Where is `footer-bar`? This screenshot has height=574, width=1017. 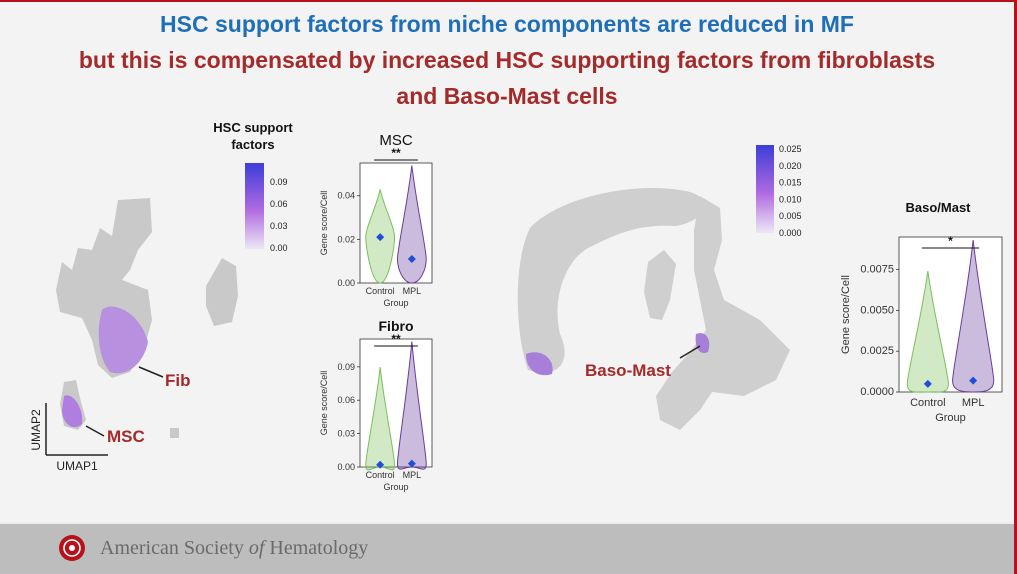
footer-bar is located at coordinates (507, 549).